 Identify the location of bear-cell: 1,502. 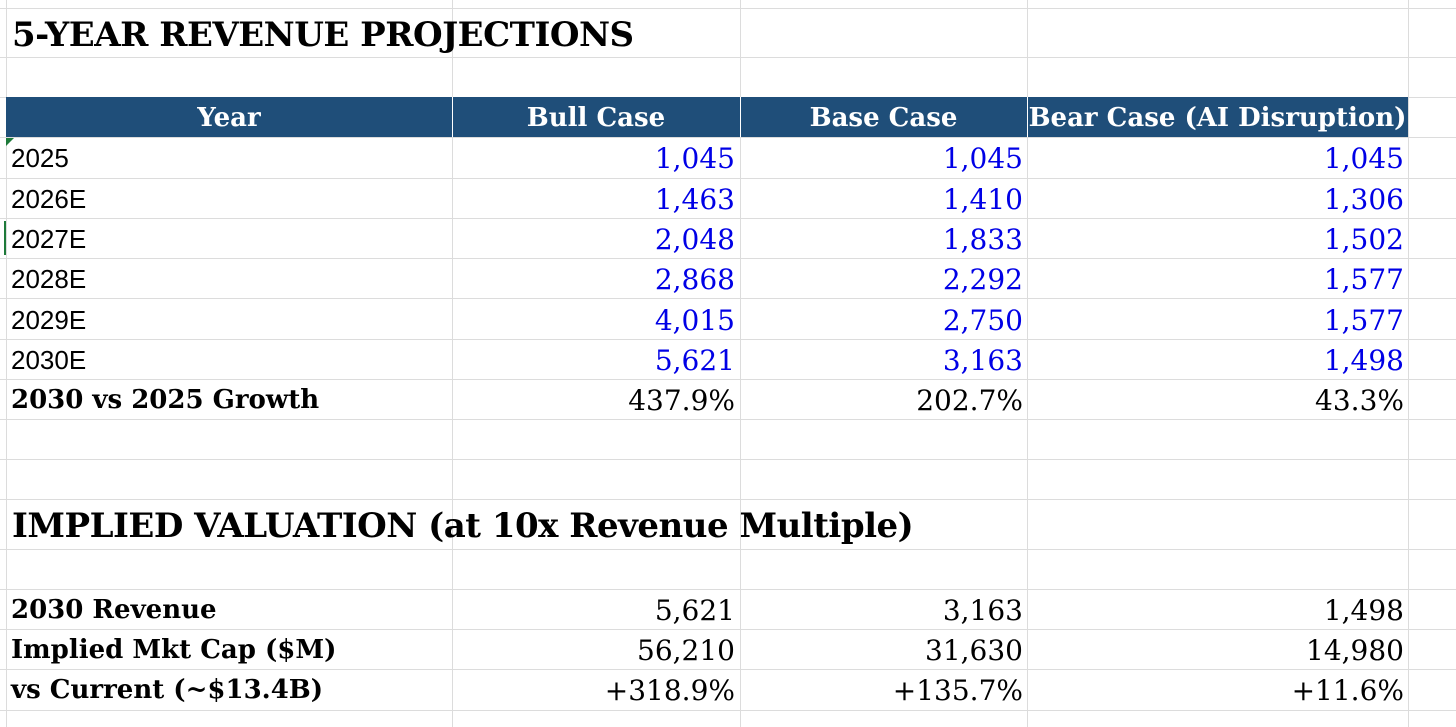
(1363, 239).